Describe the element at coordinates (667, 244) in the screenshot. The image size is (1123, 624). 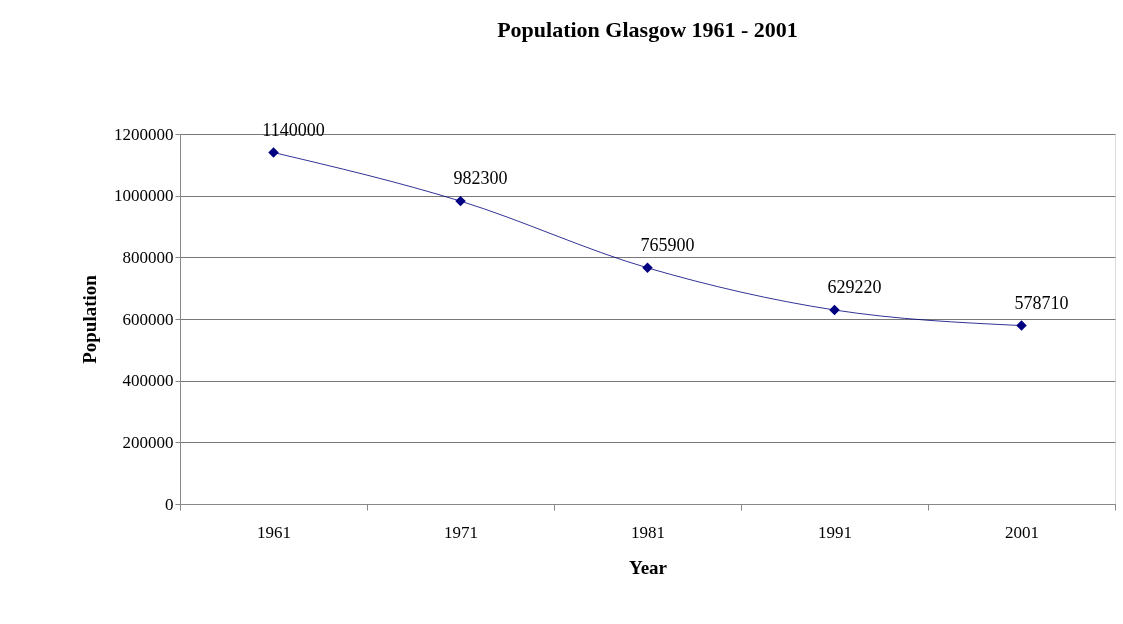
I see `data-label: 765900` at that location.